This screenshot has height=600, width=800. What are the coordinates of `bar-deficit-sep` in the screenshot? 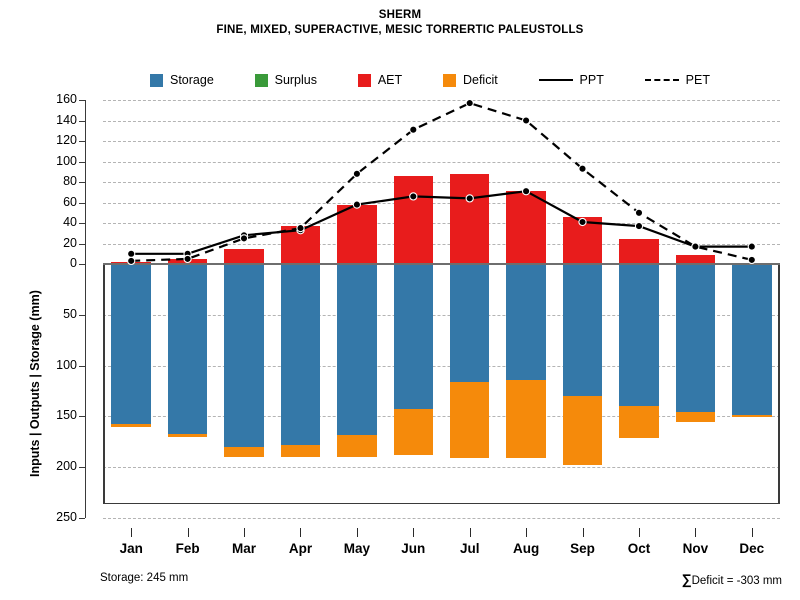 It's located at (582, 431).